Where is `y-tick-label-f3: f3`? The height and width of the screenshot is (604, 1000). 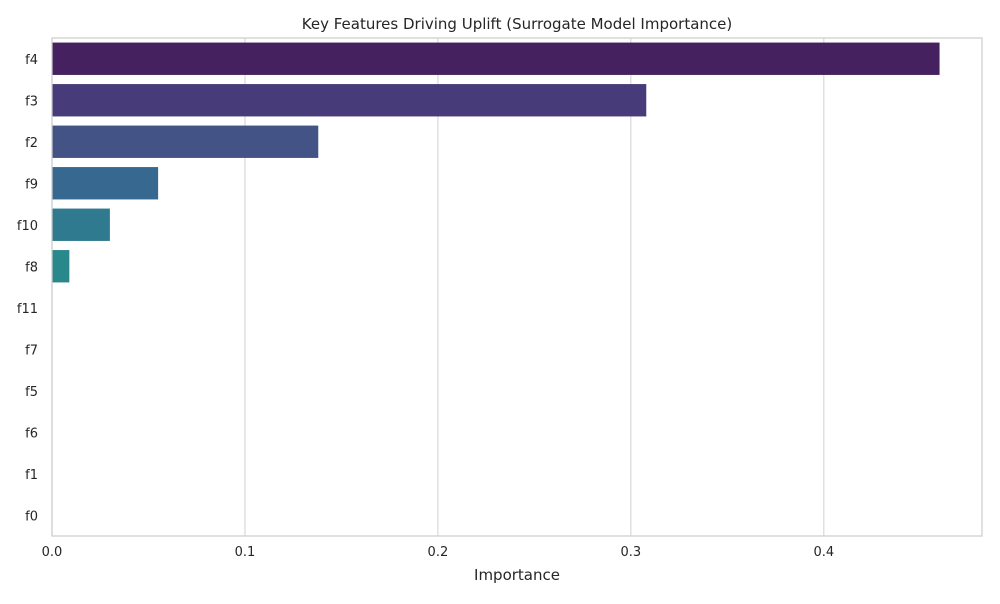
y-tick-label-f3: f3 is located at coordinates (31, 101).